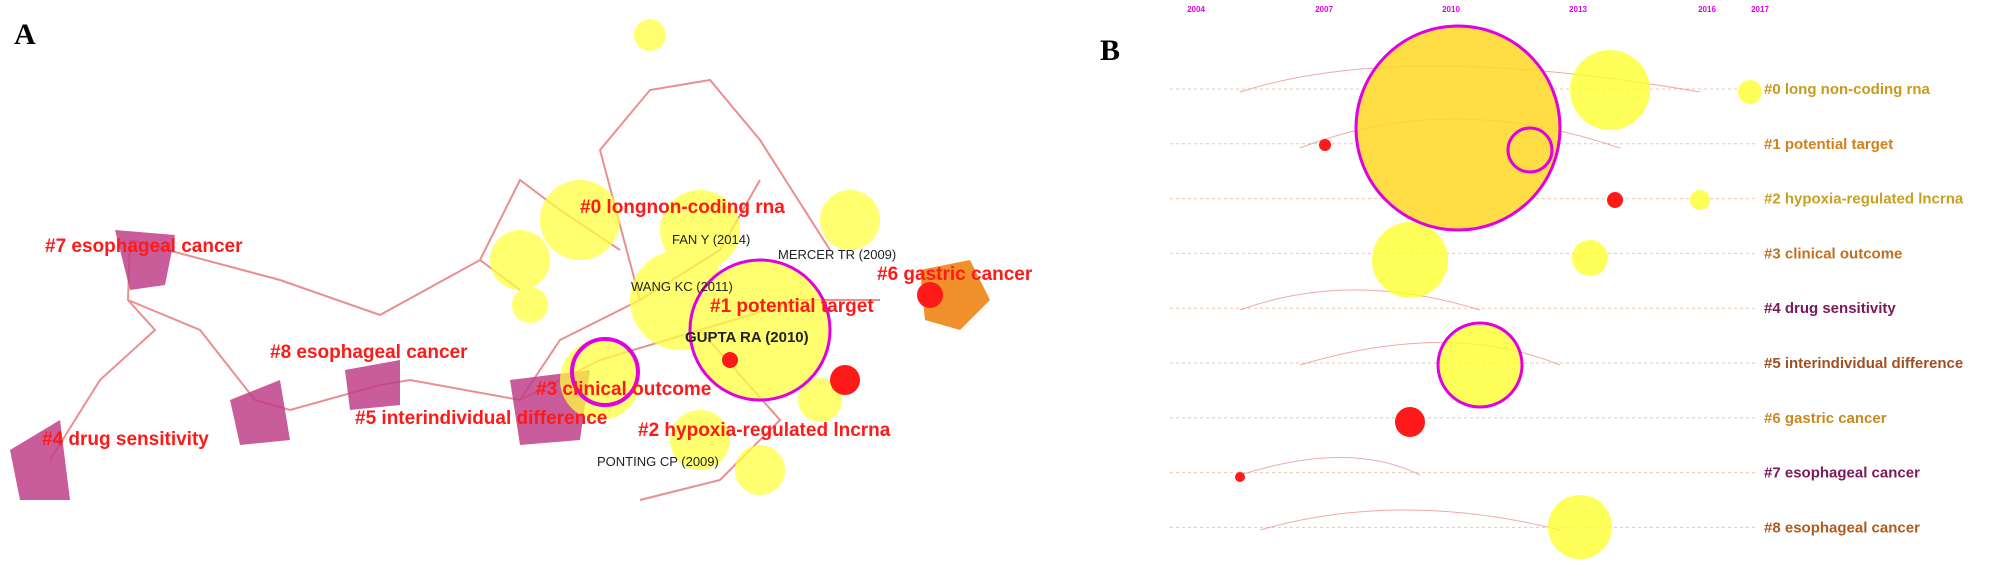 The image size is (2000, 588). Describe the element at coordinates (682, 207) in the screenshot. I see `cluster-label: #0 longnon-coding rna` at that location.